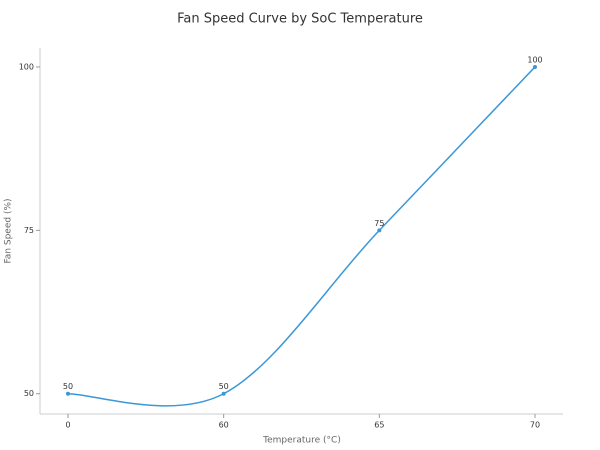 The width and height of the screenshot is (600, 450). Describe the element at coordinates (67, 425) in the screenshot. I see `x-tick-label: 0` at that location.